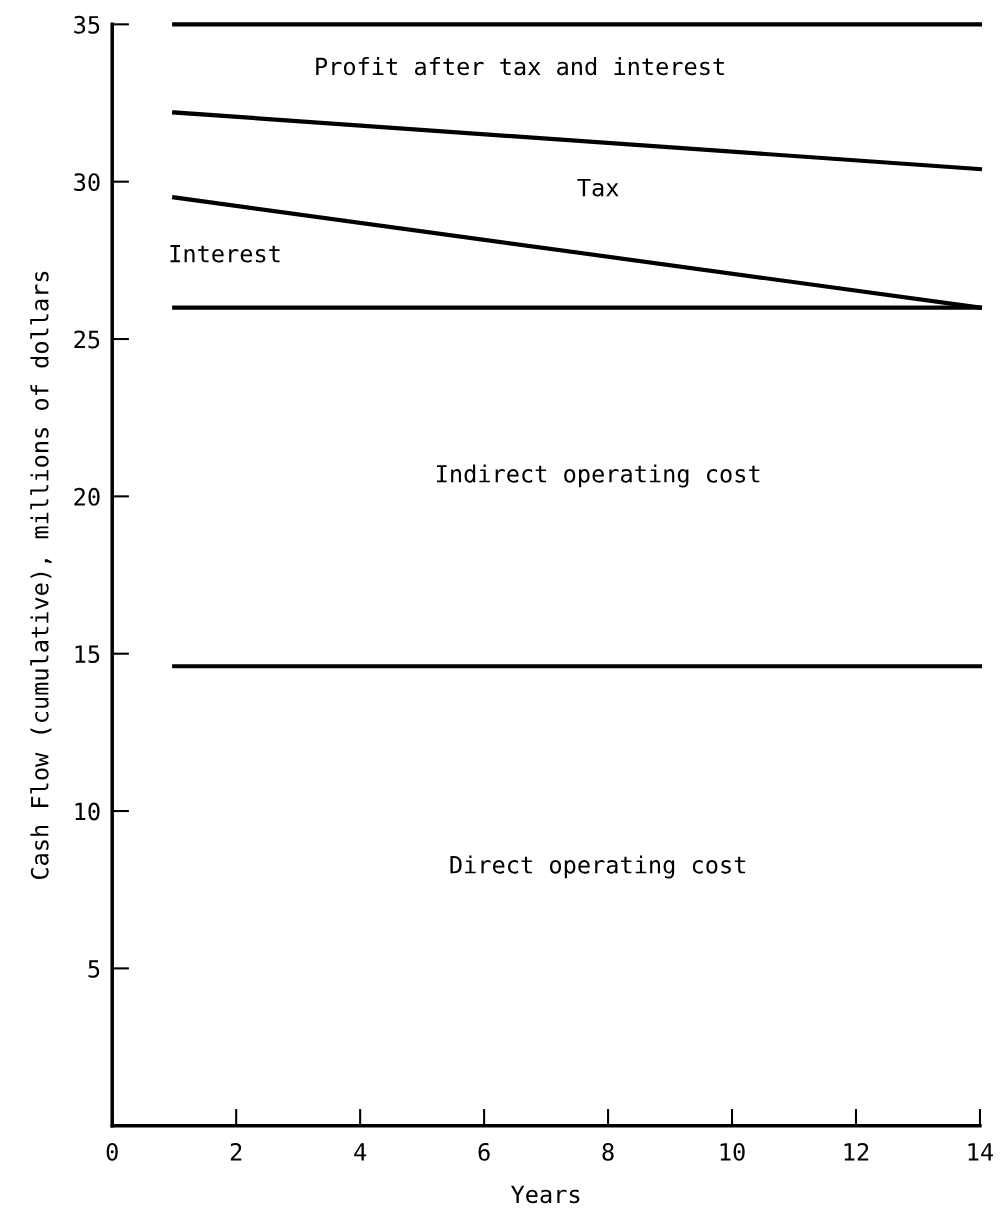 The width and height of the screenshot is (1002, 1217). What do you see at coordinates (598, 187) in the screenshot?
I see `annotation: Tax` at bounding box center [598, 187].